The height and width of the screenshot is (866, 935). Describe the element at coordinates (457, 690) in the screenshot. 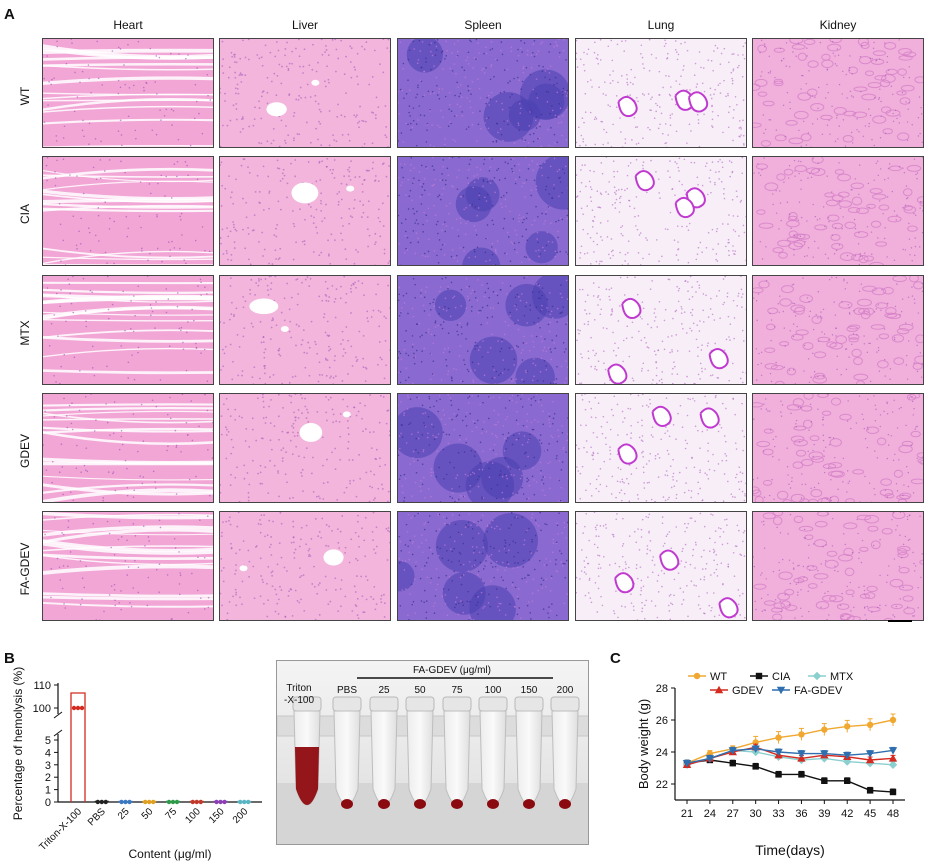

I see `tube-label-75: 75` at that location.